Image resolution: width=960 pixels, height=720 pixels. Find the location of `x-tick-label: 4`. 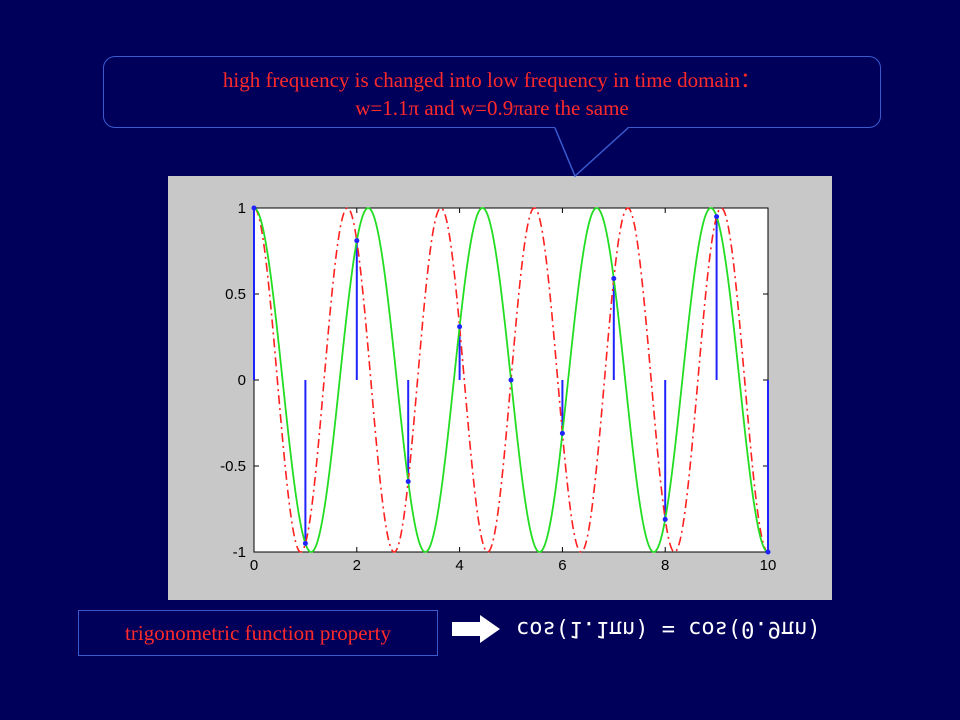

x-tick-label: 4 is located at coordinates (459, 565).